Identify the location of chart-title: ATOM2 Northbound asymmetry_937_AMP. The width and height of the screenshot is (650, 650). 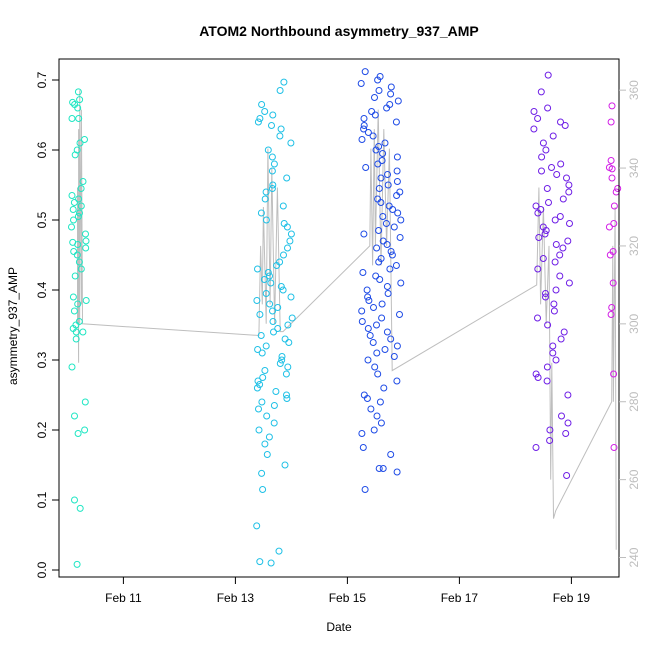
(339, 31).